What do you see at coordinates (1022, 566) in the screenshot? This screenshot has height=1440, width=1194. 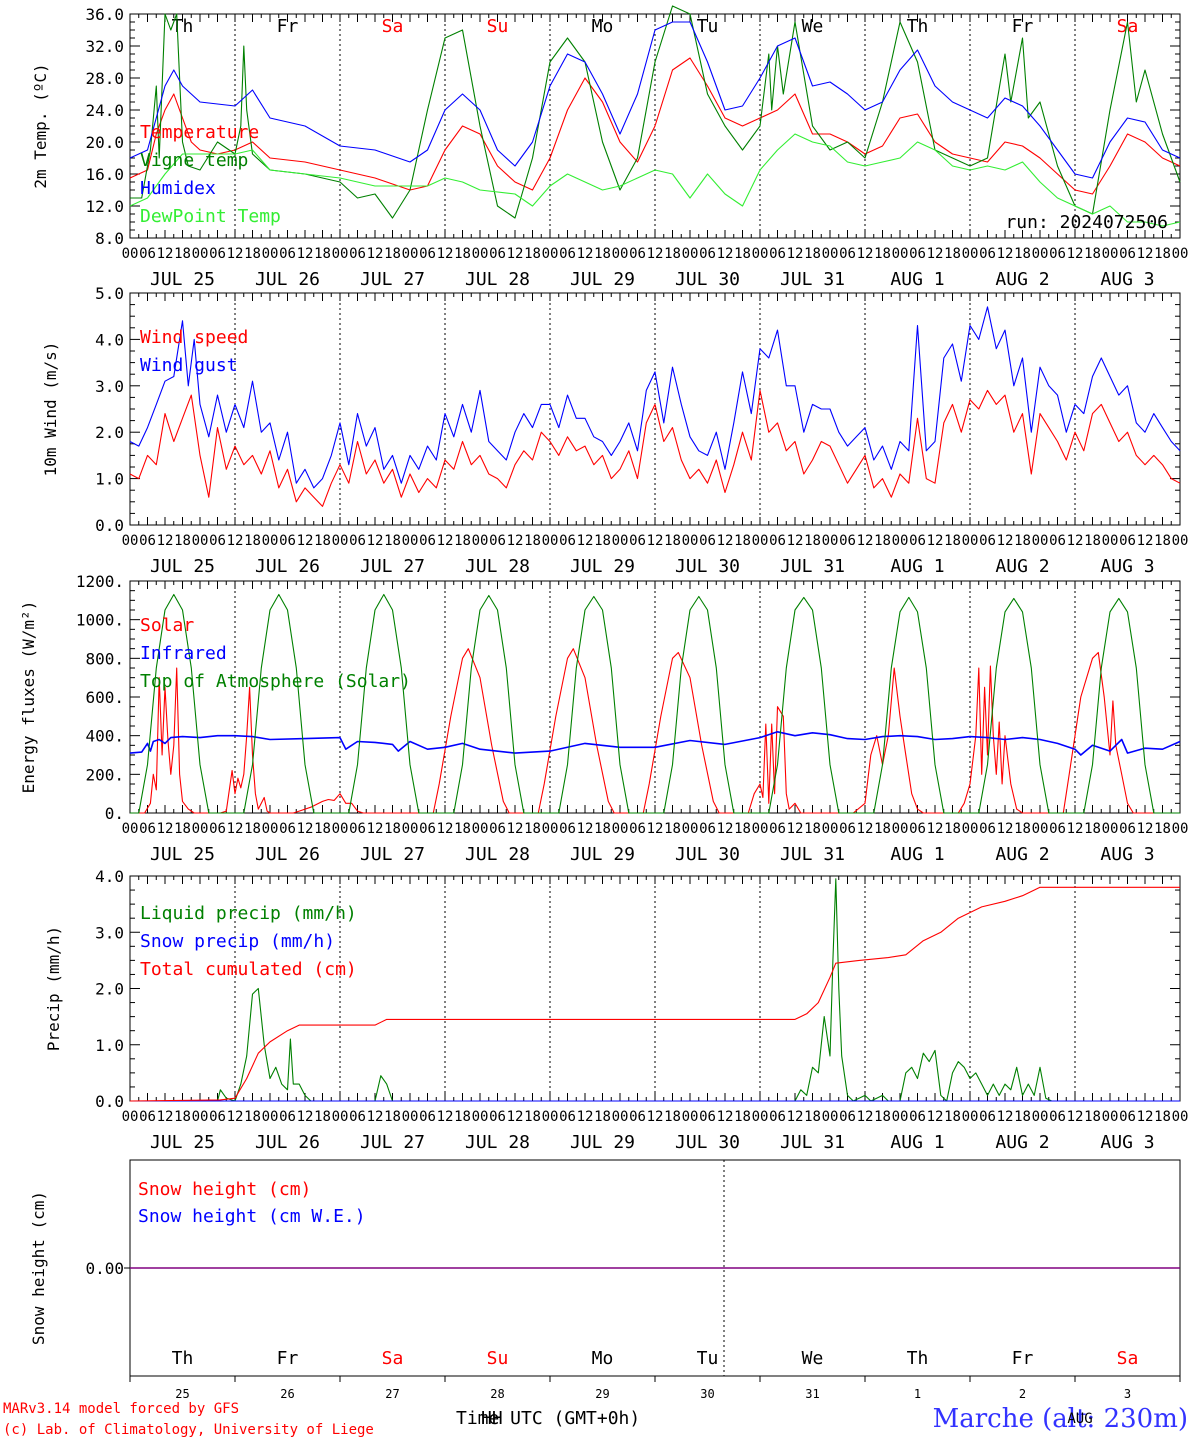 I see `date-label: AUG 2` at bounding box center [1022, 566].